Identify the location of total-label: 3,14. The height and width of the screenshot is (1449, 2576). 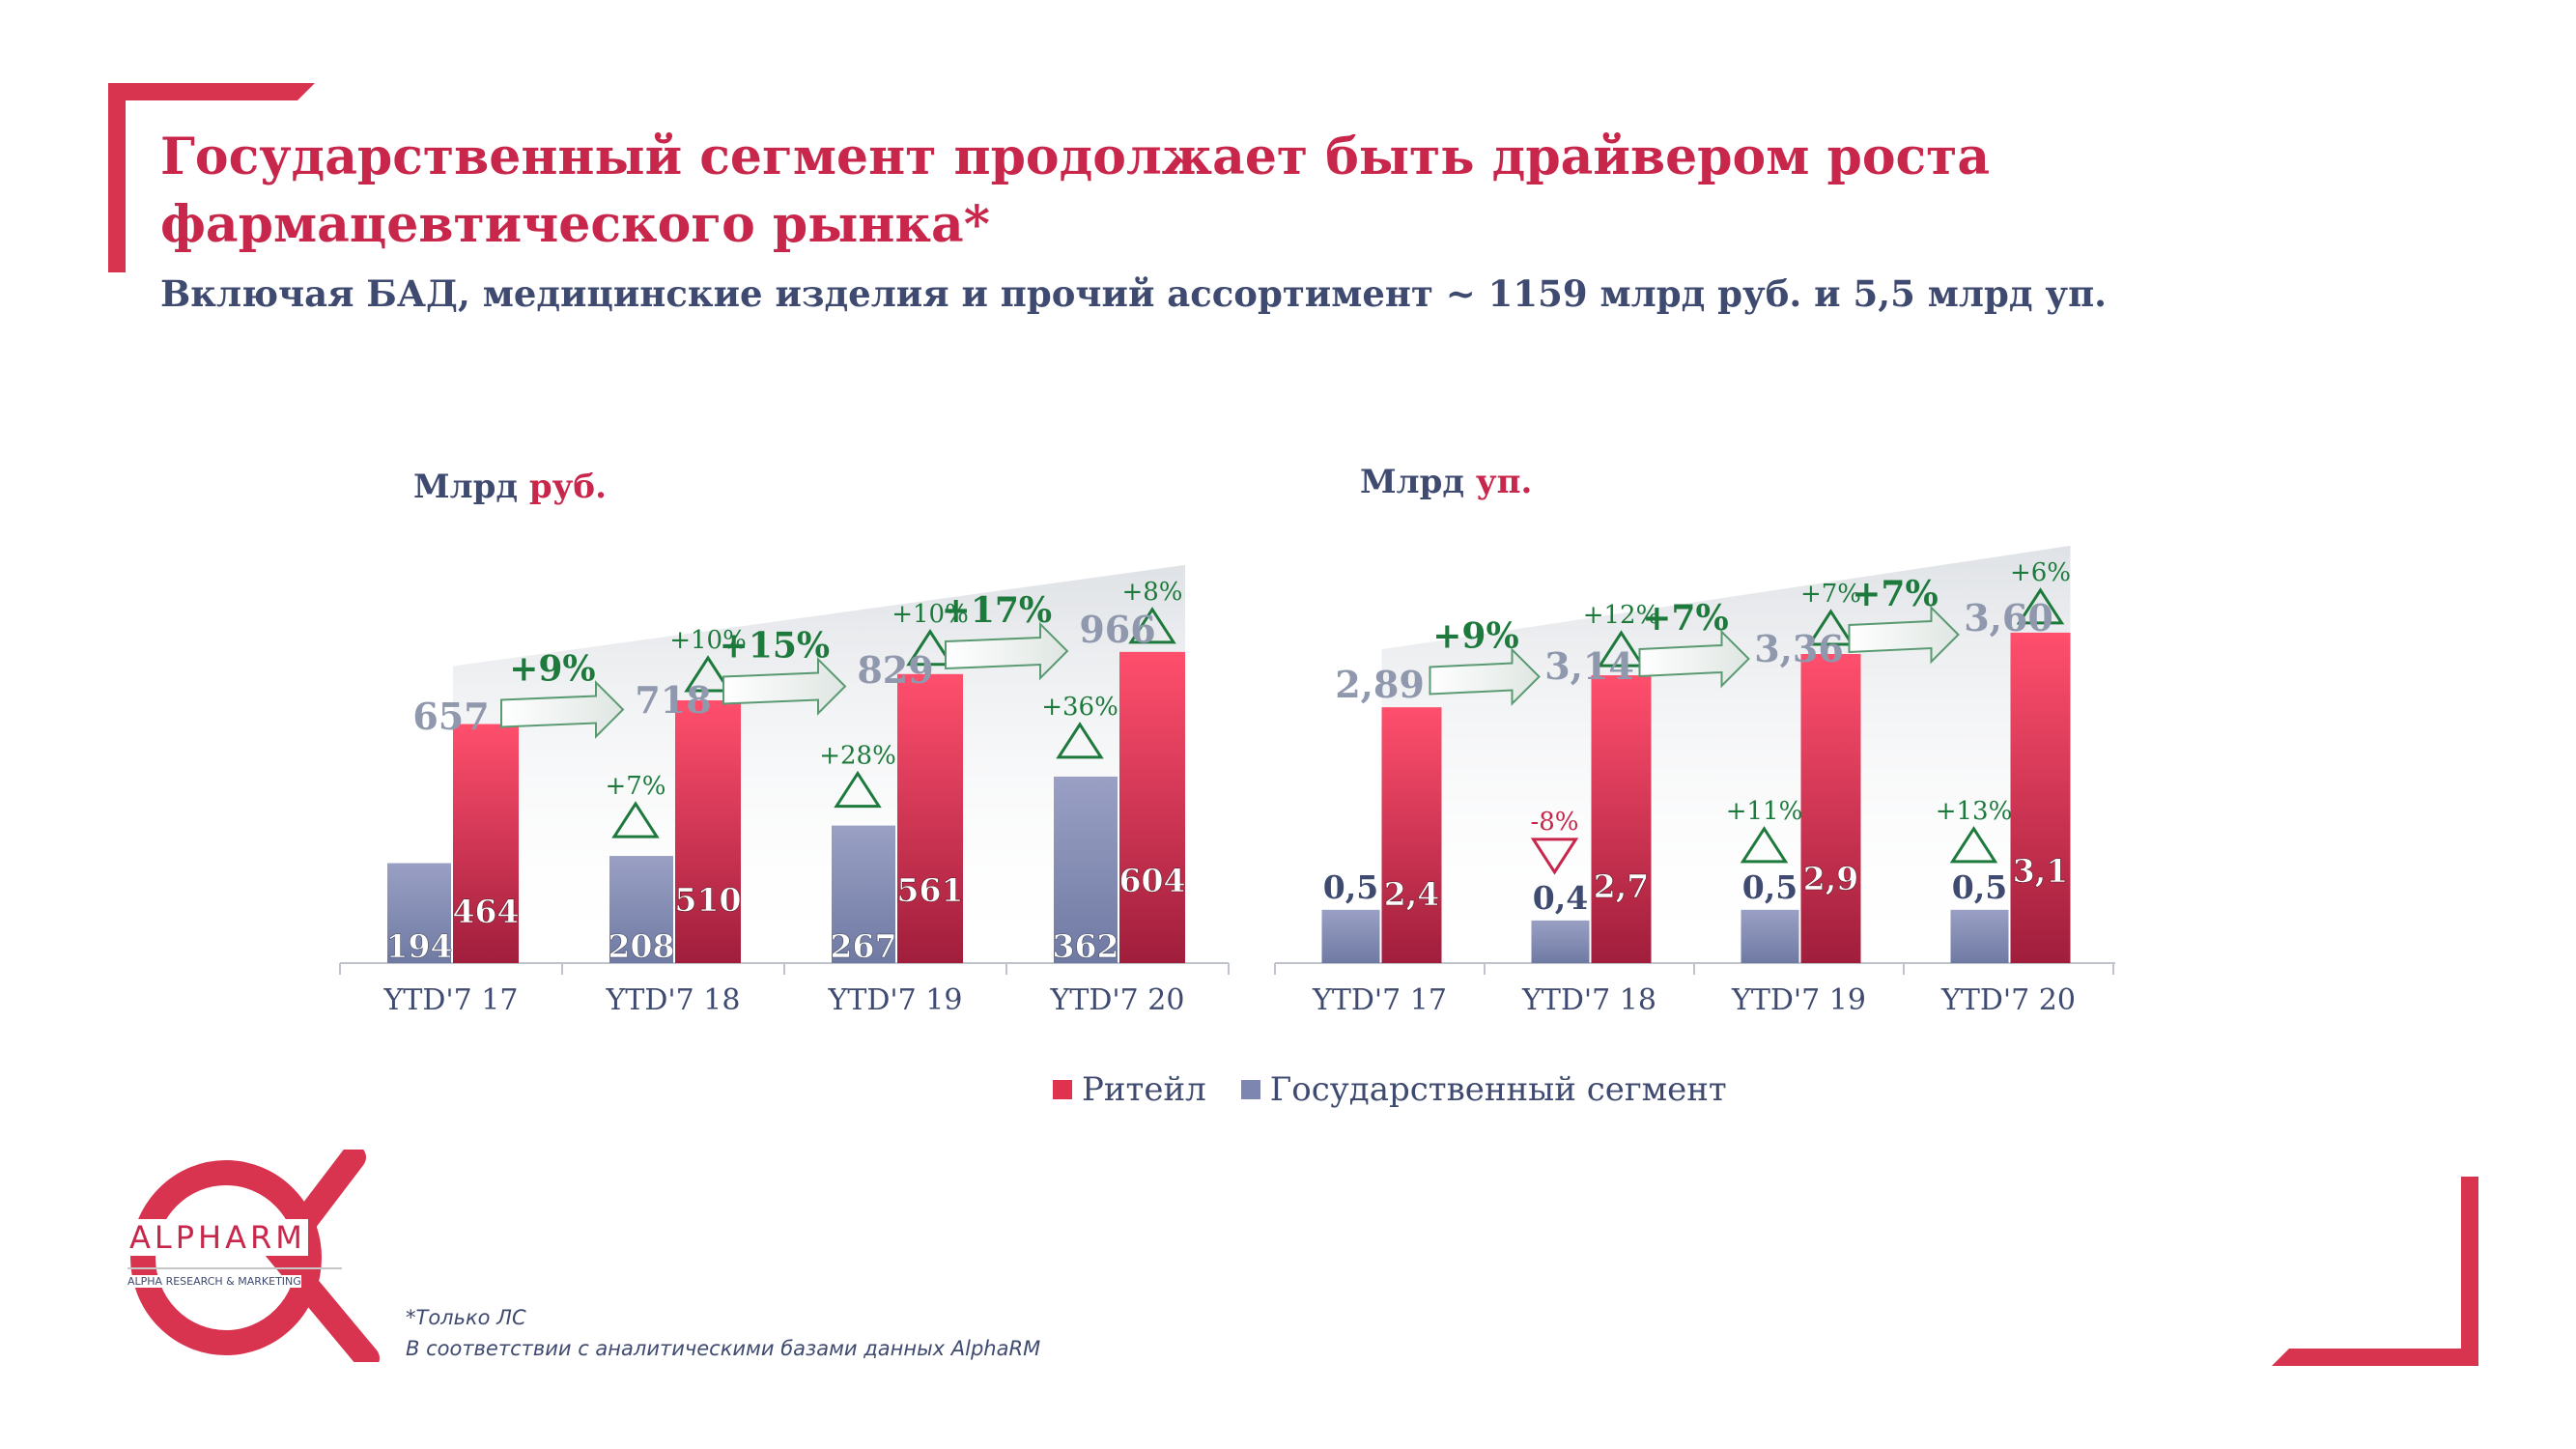
(1589, 666).